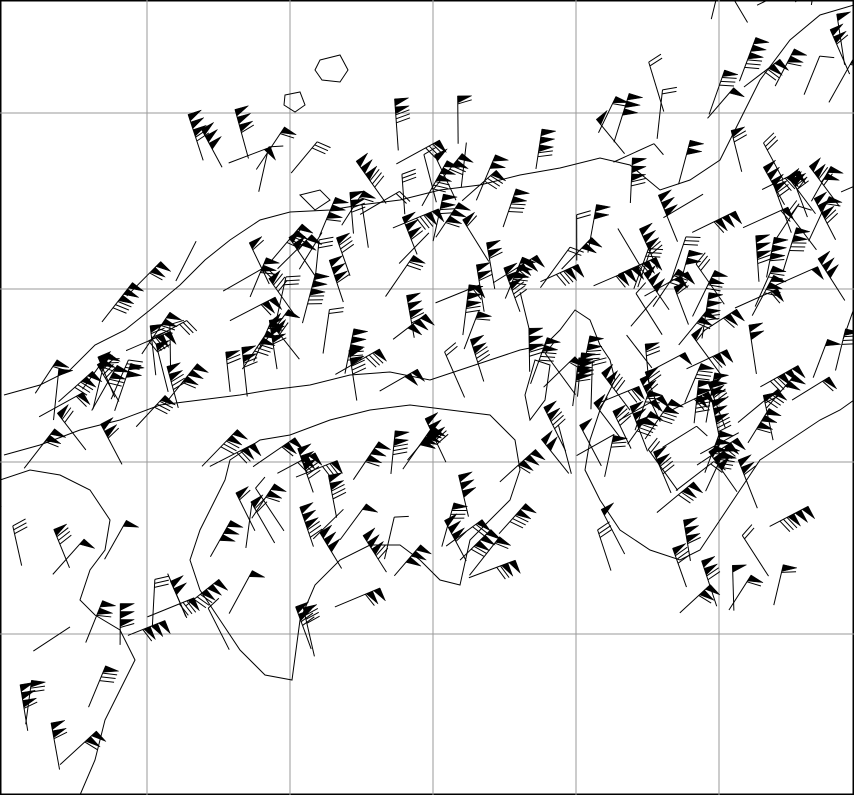 This screenshot has height=795, width=854. Describe the element at coordinates (316, 83) in the screenshot. I see `oki-islands` at that location.